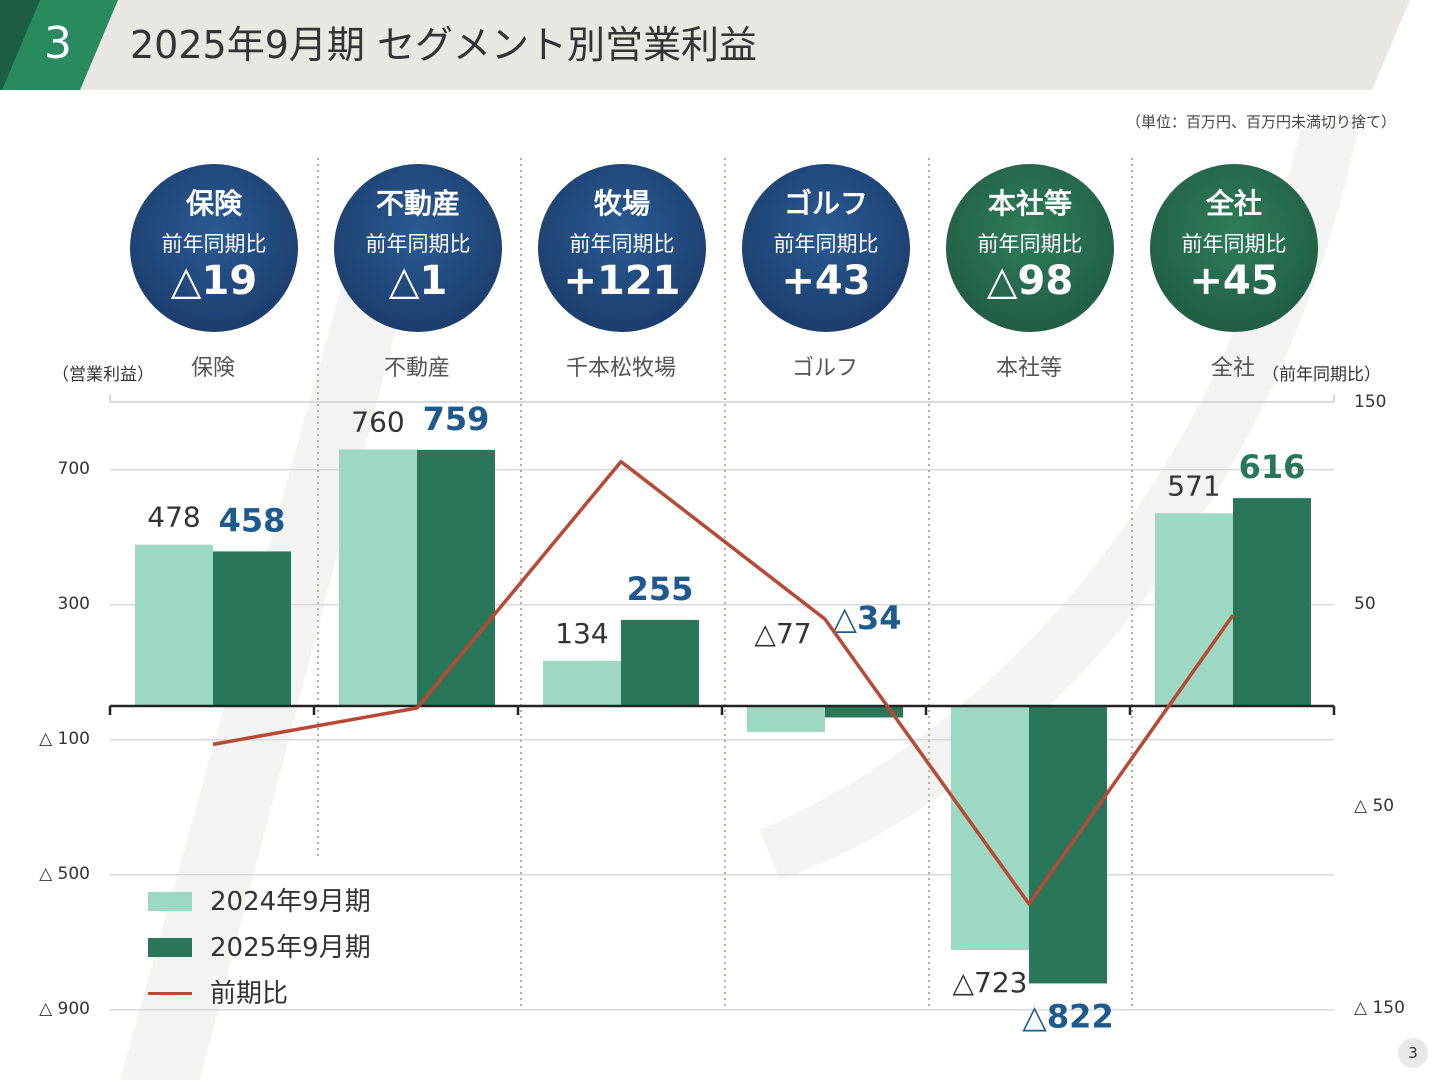 The image size is (1440, 1080). I want to click on kpi-circle: 本社等前年同期比 △98, so click(1030, 248).